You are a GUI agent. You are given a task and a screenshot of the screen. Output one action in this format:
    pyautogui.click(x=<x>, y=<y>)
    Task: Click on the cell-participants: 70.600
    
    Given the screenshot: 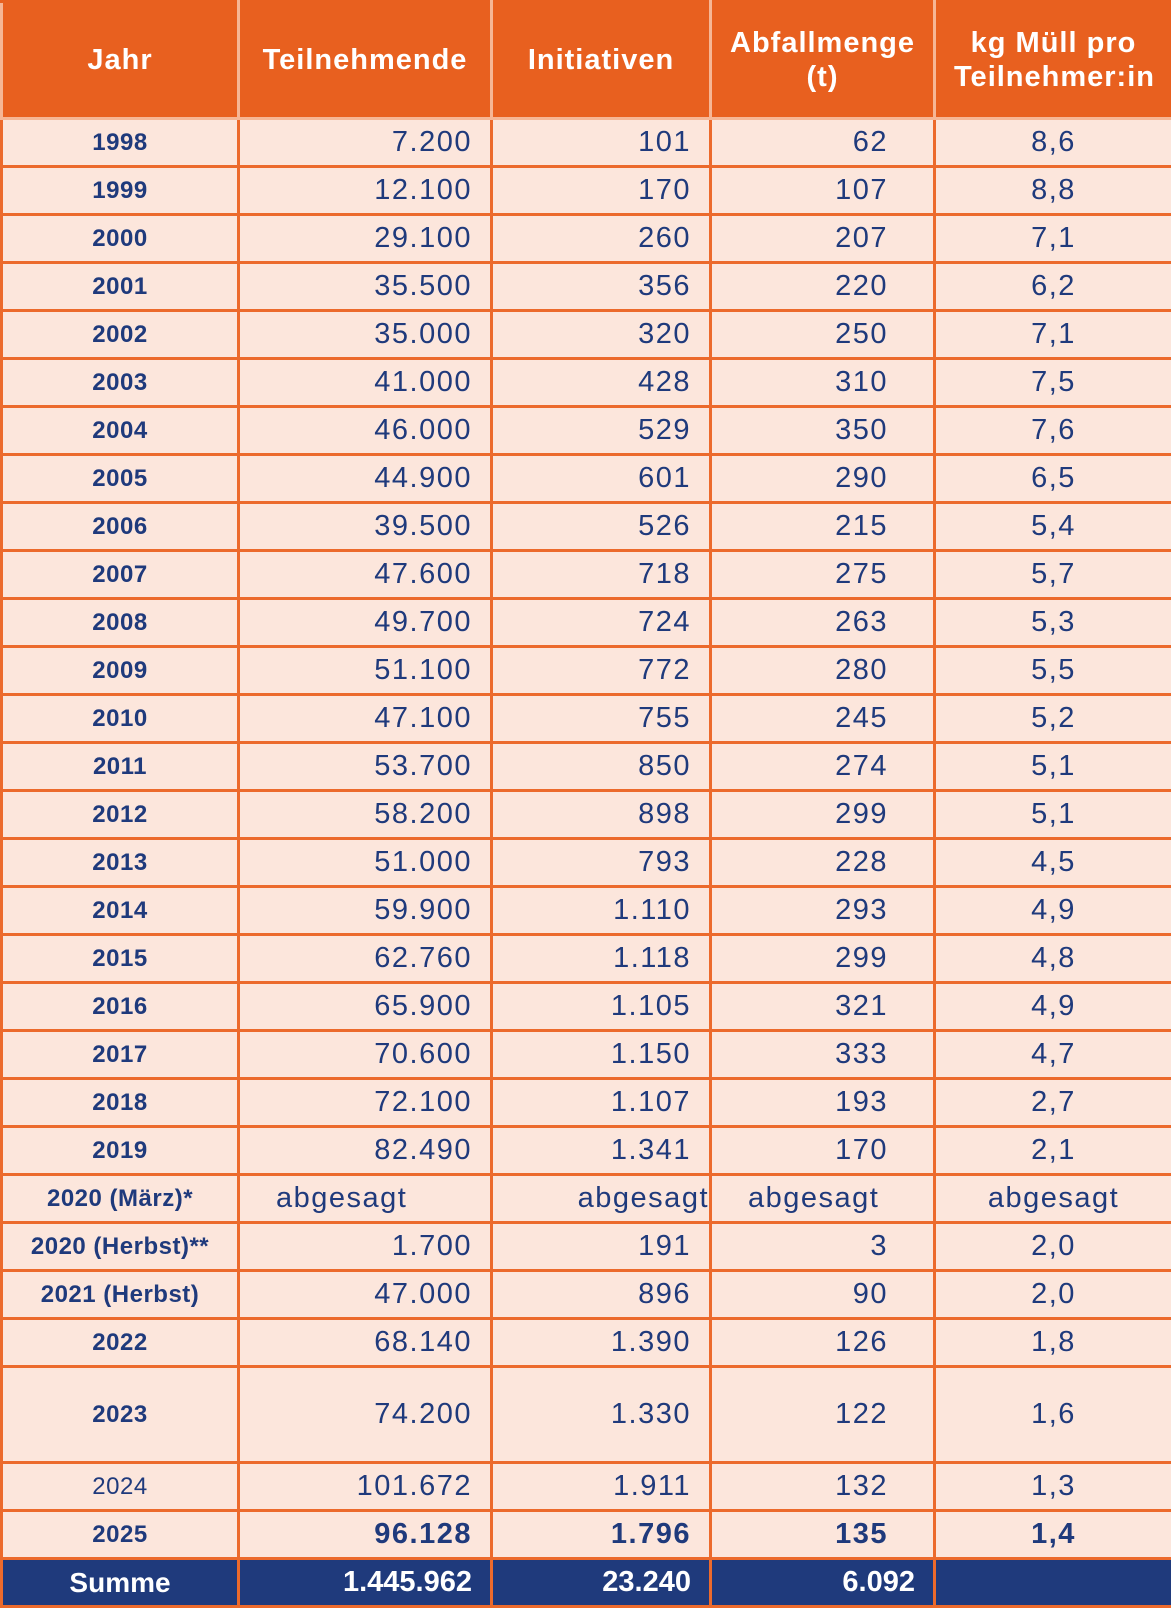 What is the action you would take?
    pyautogui.click(x=365, y=1054)
    